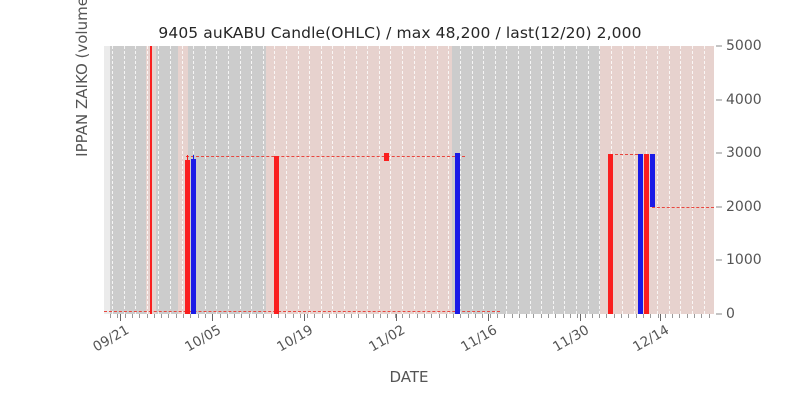 This screenshot has width=800, height=400. Describe the element at coordinates (744, 46) in the screenshot. I see `y-tick-label: 5000` at that location.